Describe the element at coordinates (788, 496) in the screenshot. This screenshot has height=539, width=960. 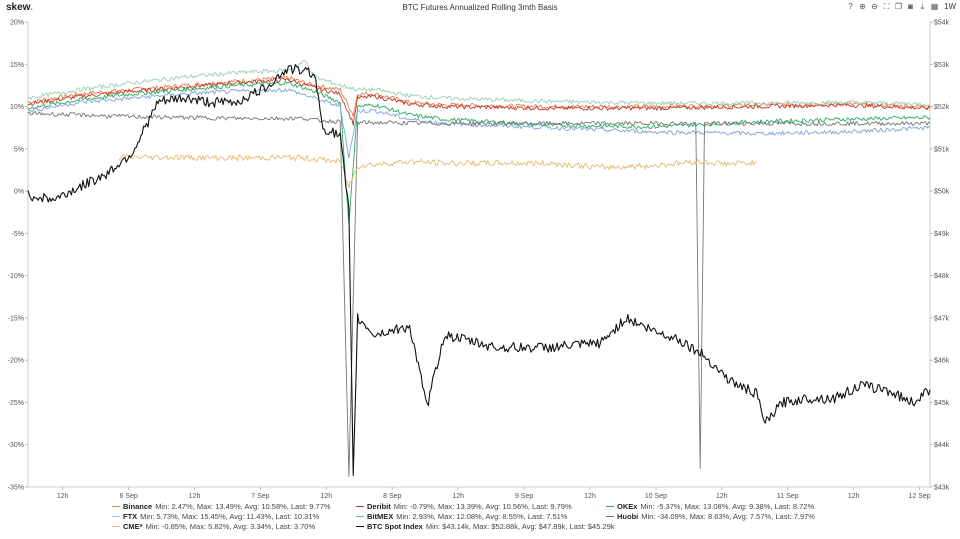
I see `x-tick-label: 11 Sep` at that location.